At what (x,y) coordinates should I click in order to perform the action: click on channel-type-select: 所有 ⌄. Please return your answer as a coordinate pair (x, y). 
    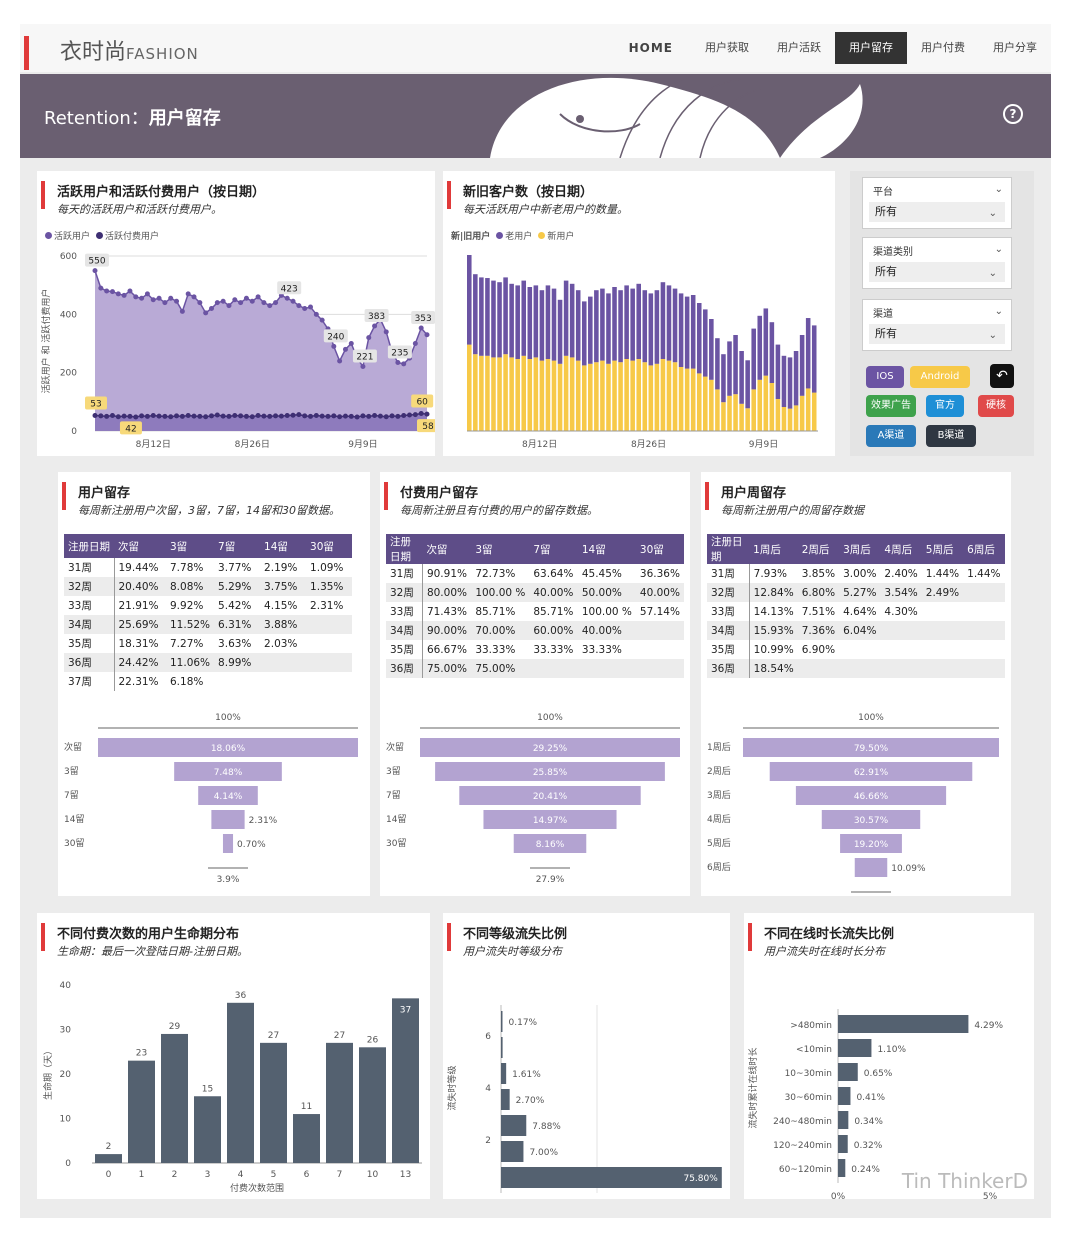
    Looking at the image, I should click on (937, 272).